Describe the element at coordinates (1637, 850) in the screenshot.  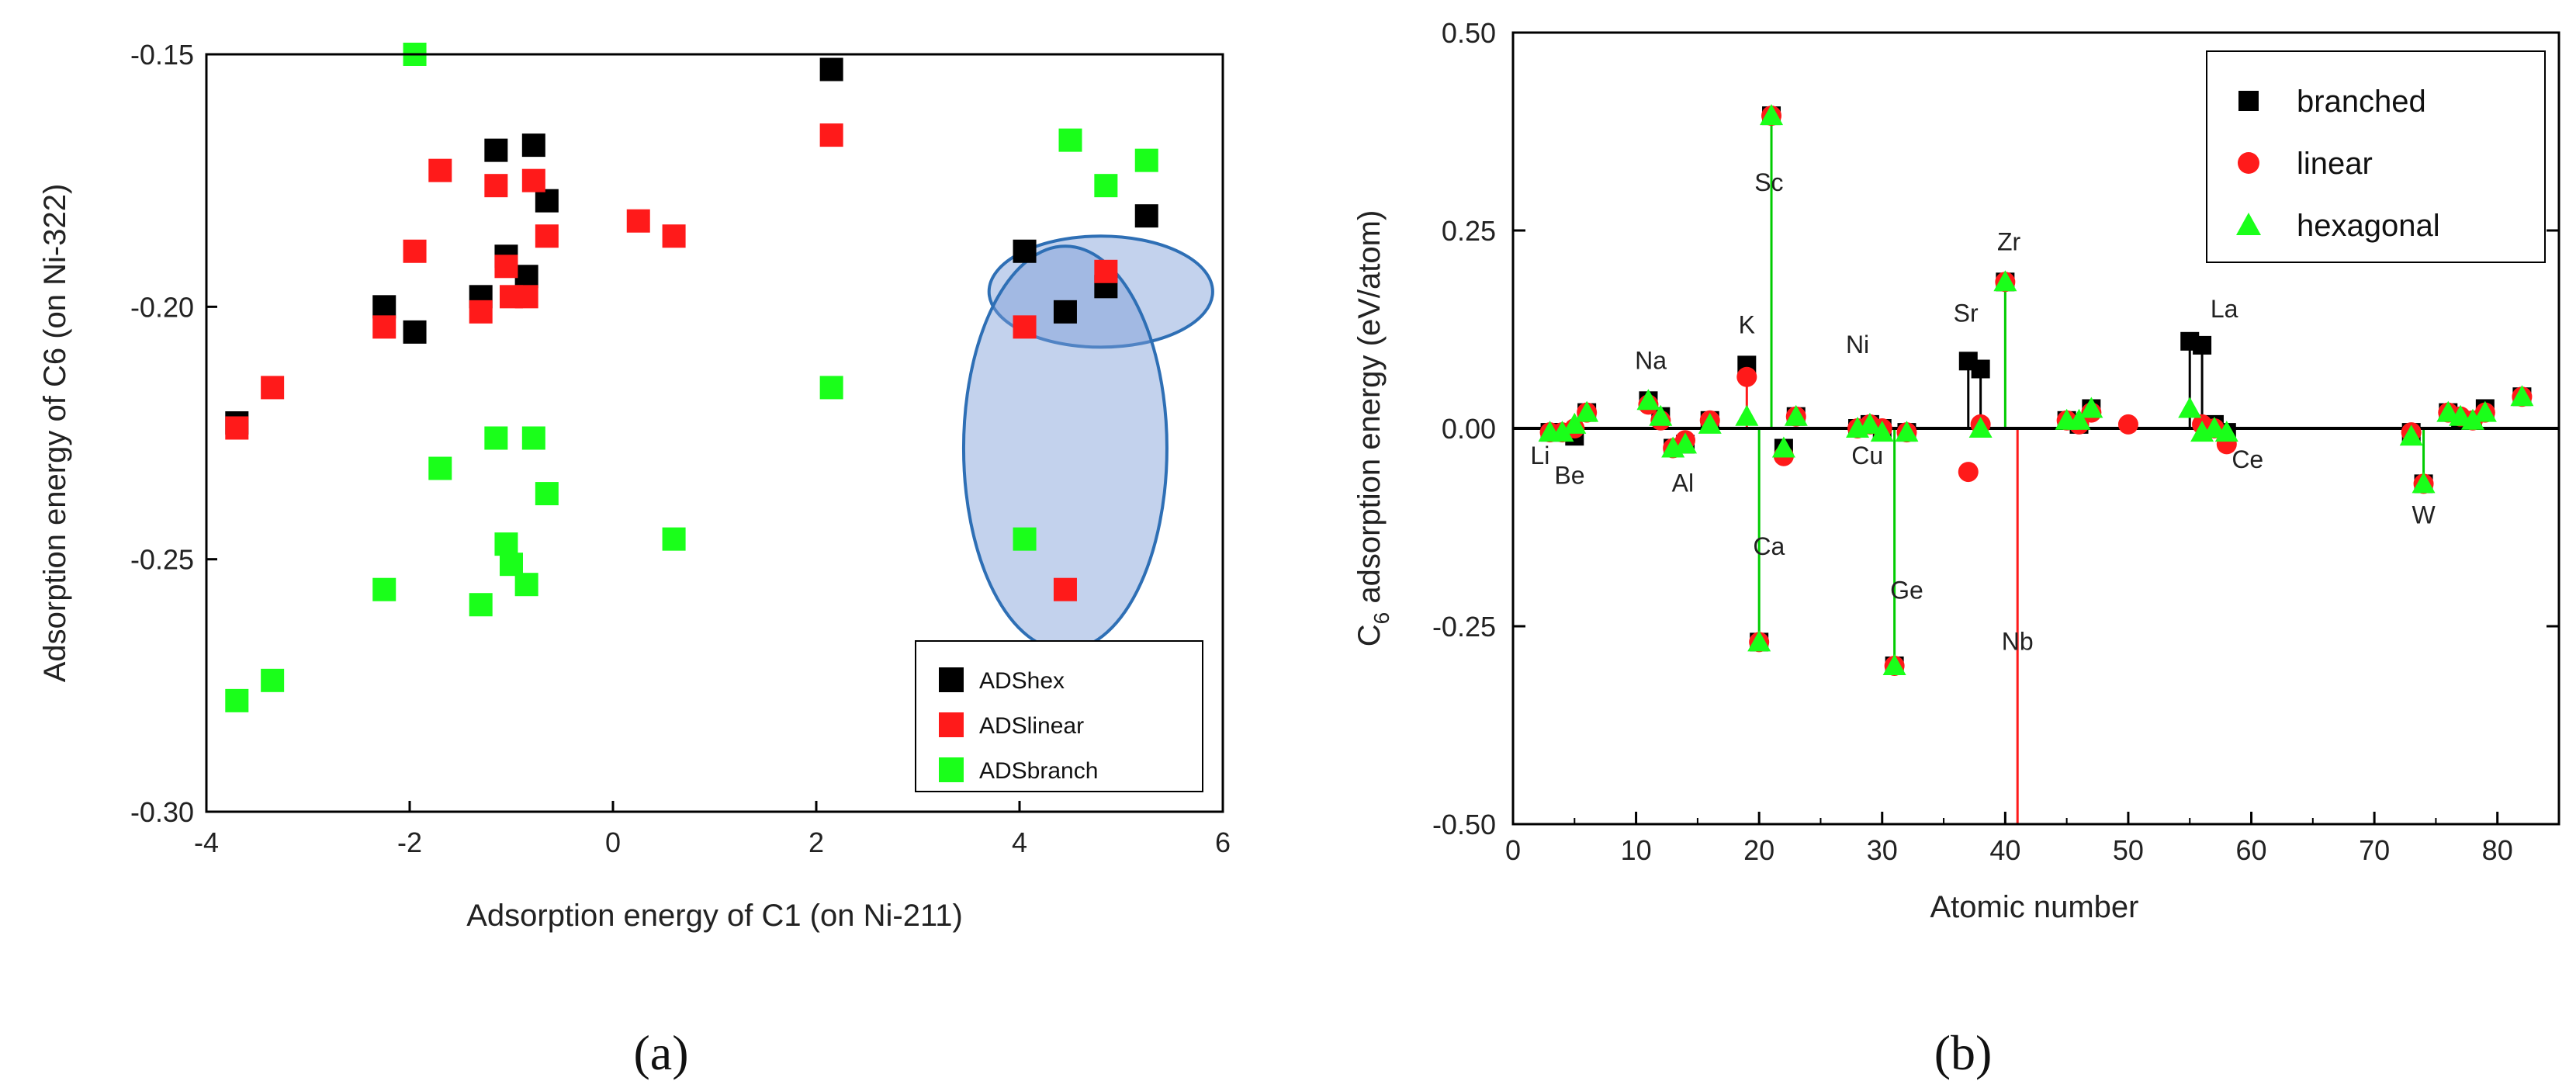
I see `x-tick-label: 10` at that location.